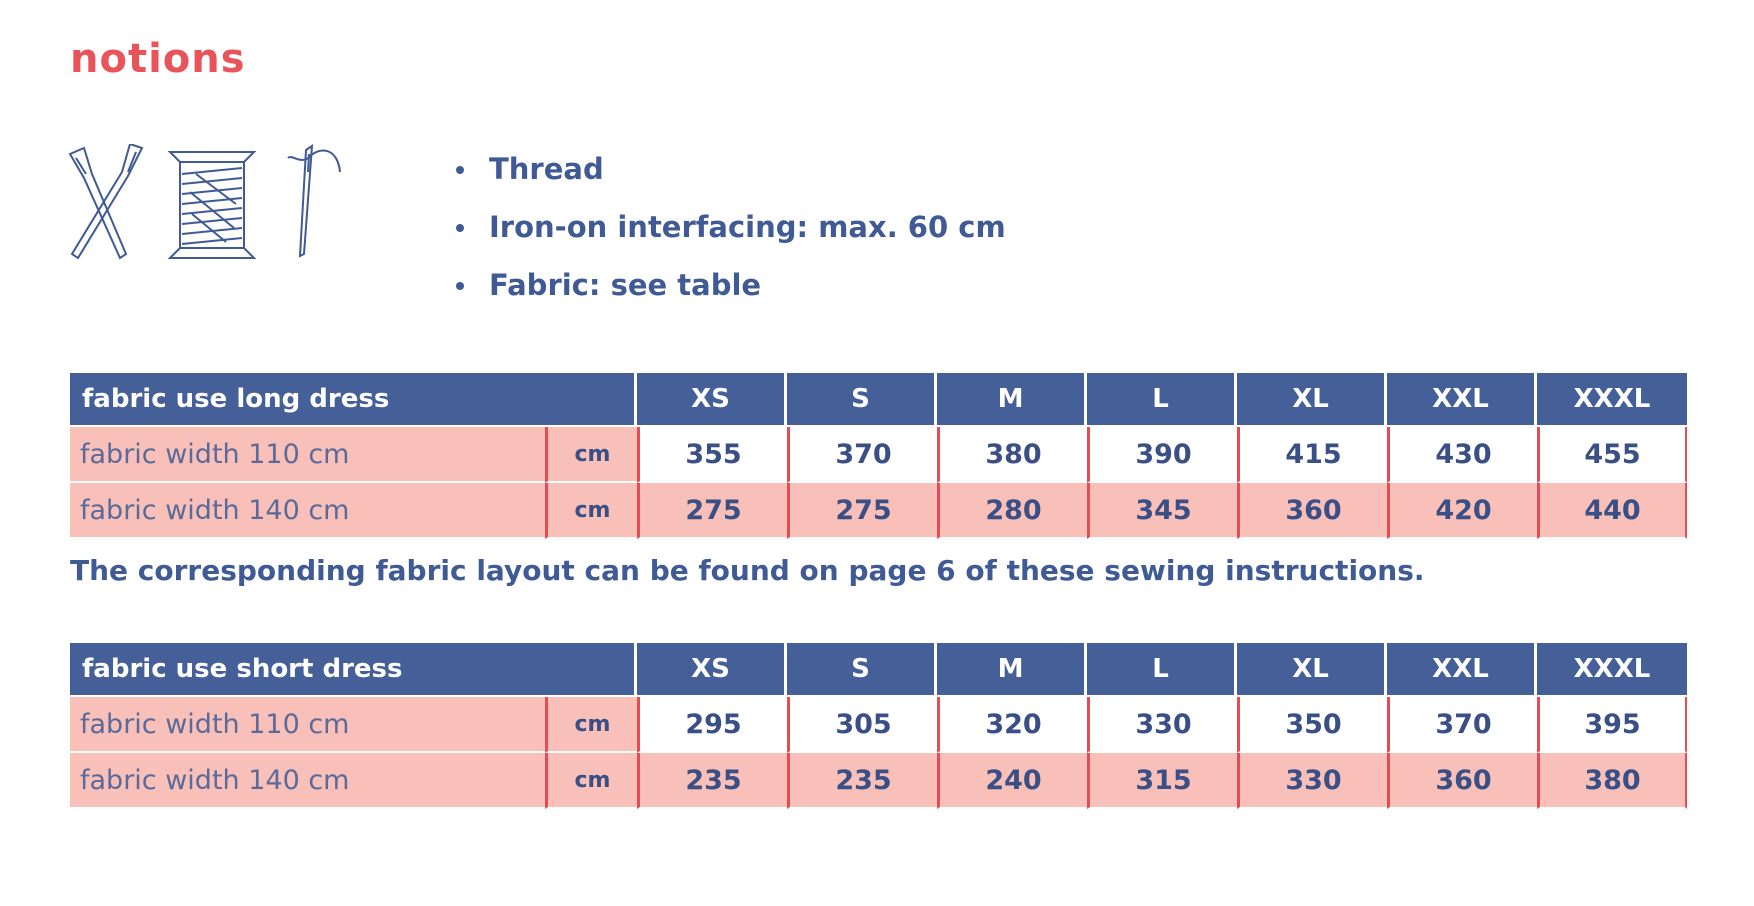 This screenshot has height=906, width=1754. Describe the element at coordinates (712, 725) in the screenshot. I see `fabric-amount: 295` at that location.